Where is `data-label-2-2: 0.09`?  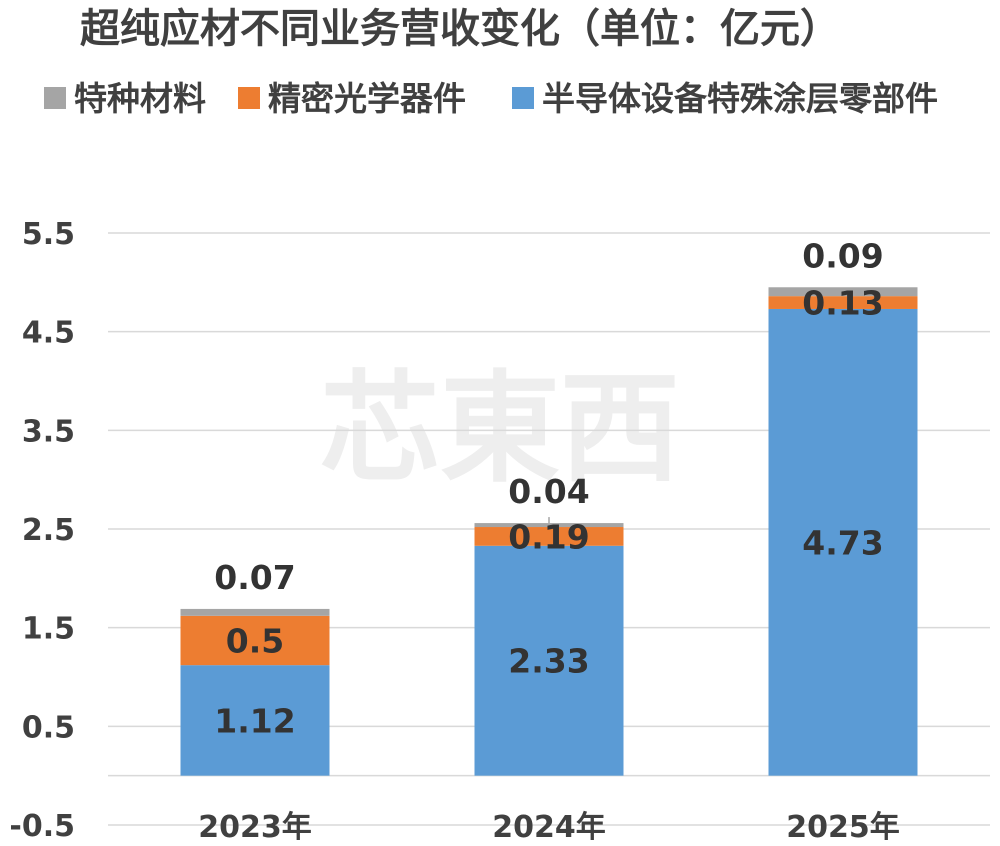
data-label-2-2: 0.09 is located at coordinates (842, 255).